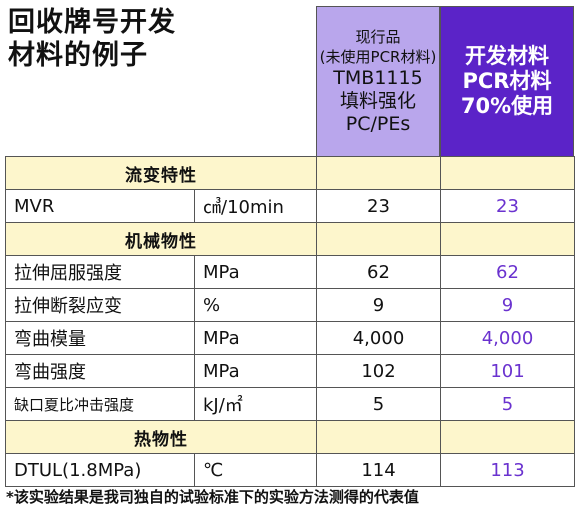  Describe the element at coordinates (378, 37) in the screenshot. I see `current-header-line-1: 现行品` at that location.